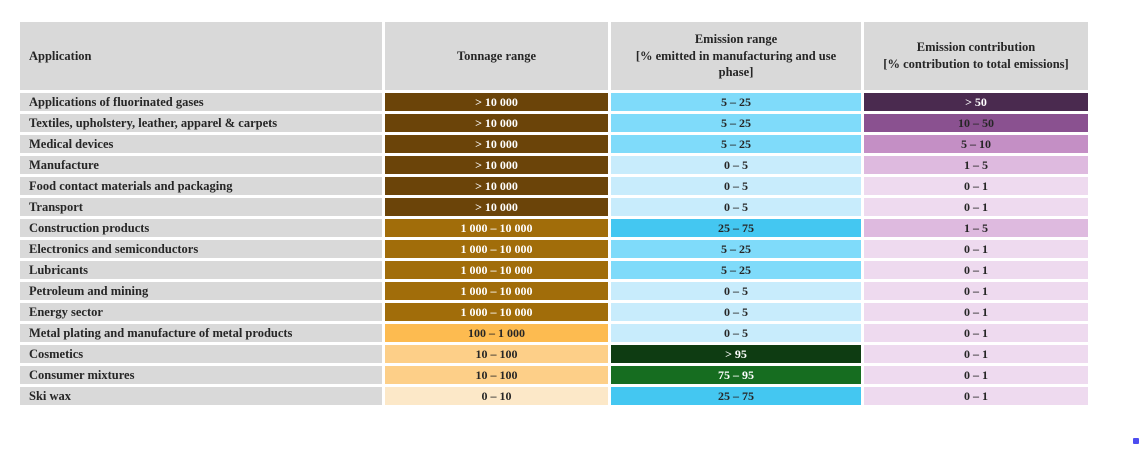 The image size is (1140, 463). I want to click on application-cell: Energy sector, so click(201, 312).